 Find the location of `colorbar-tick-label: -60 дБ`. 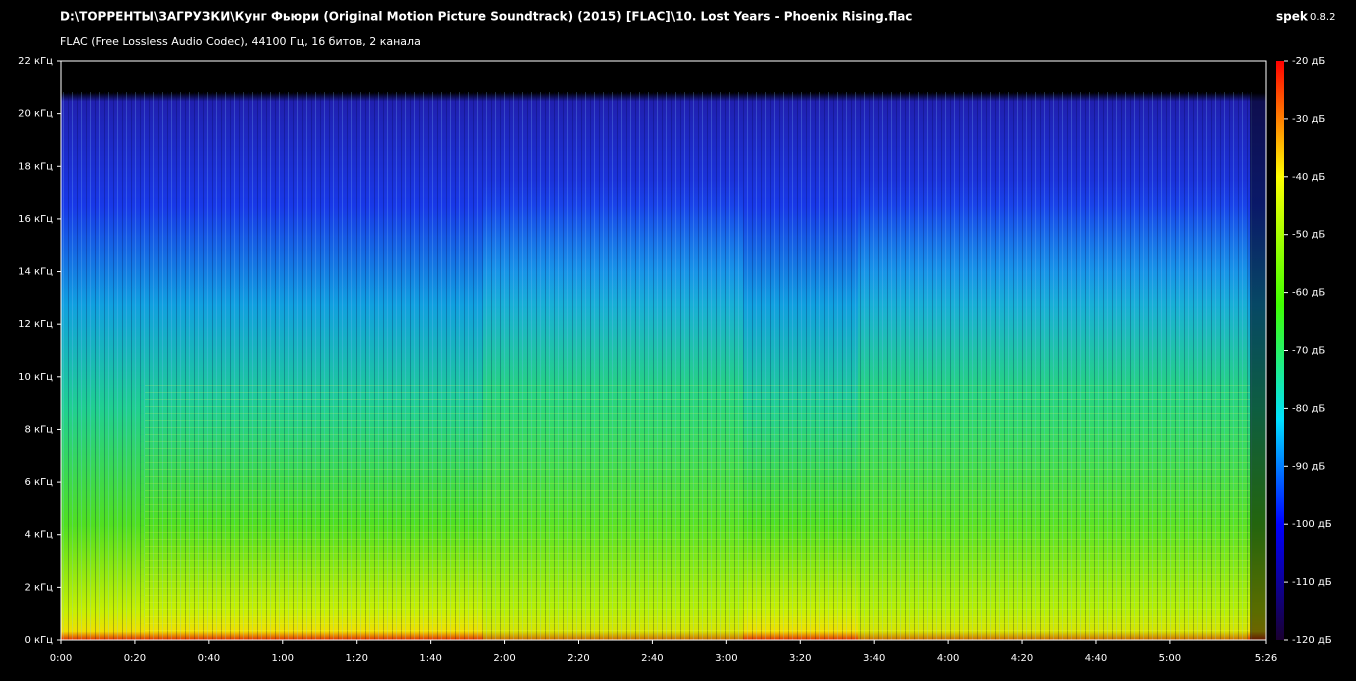

colorbar-tick-label: -60 дБ is located at coordinates (1308, 293).